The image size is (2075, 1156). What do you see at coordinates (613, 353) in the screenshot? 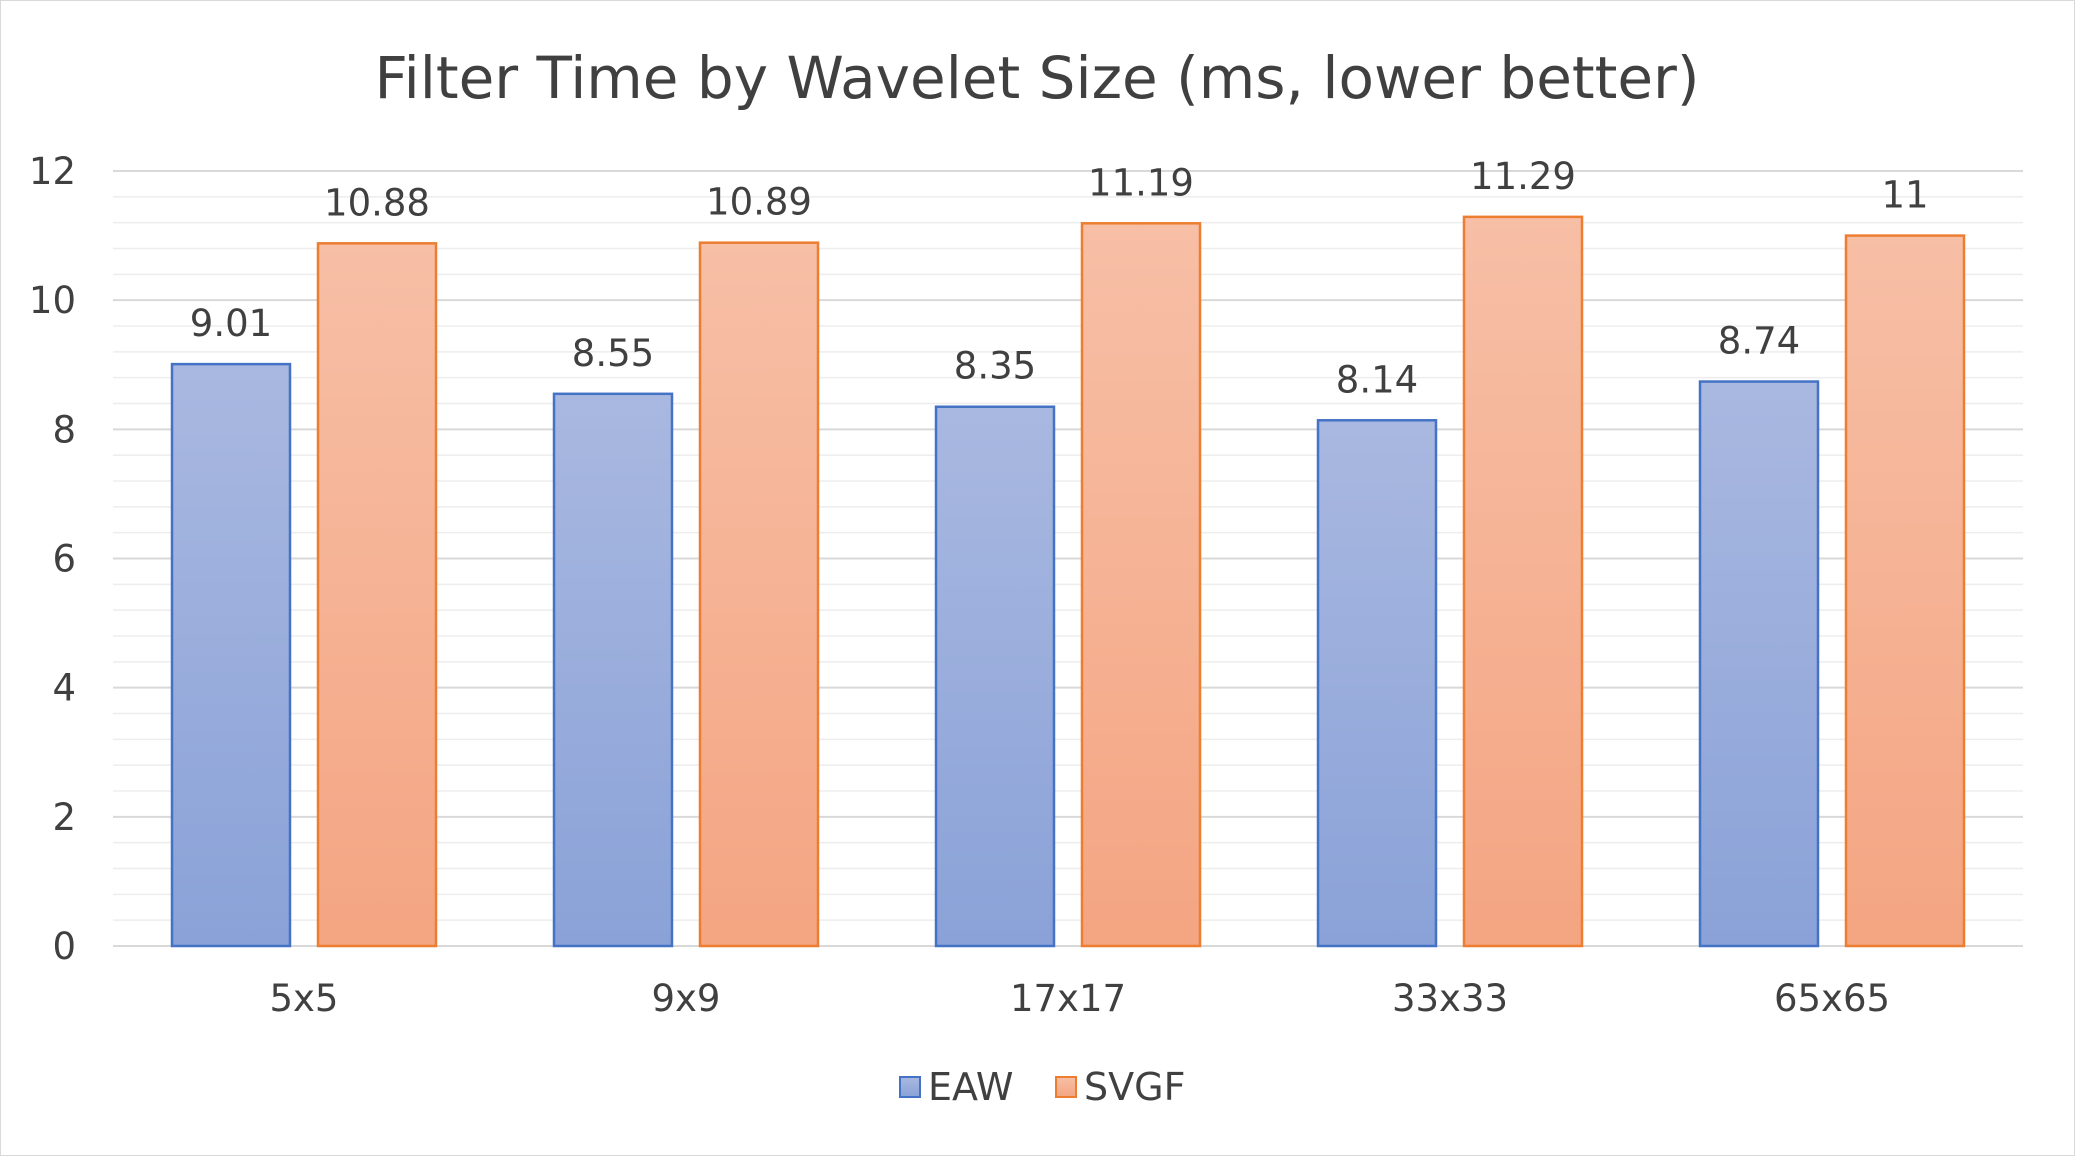
I see `data-label-eaw-9x9: 8.55` at bounding box center [613, 353].